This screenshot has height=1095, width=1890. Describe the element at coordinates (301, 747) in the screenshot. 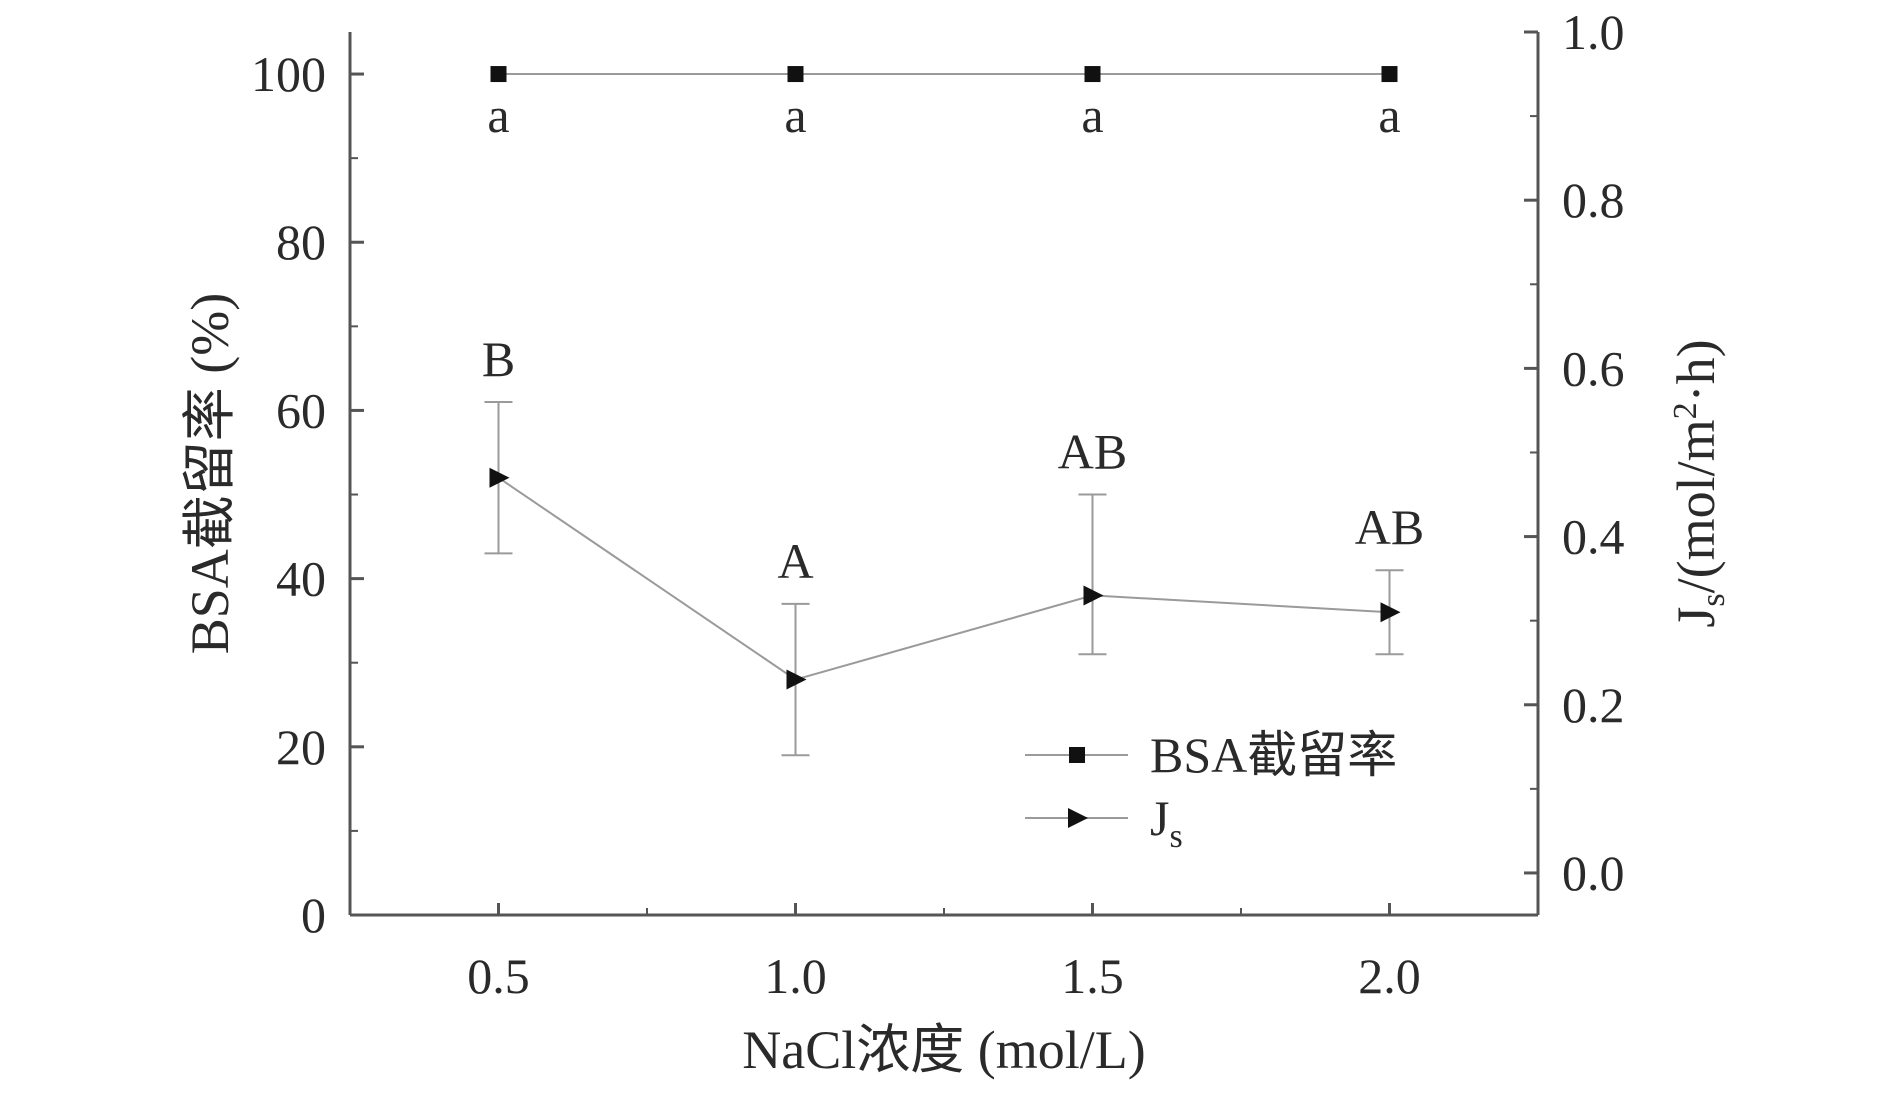

I see `y-left-tick-label: 20` at that location.